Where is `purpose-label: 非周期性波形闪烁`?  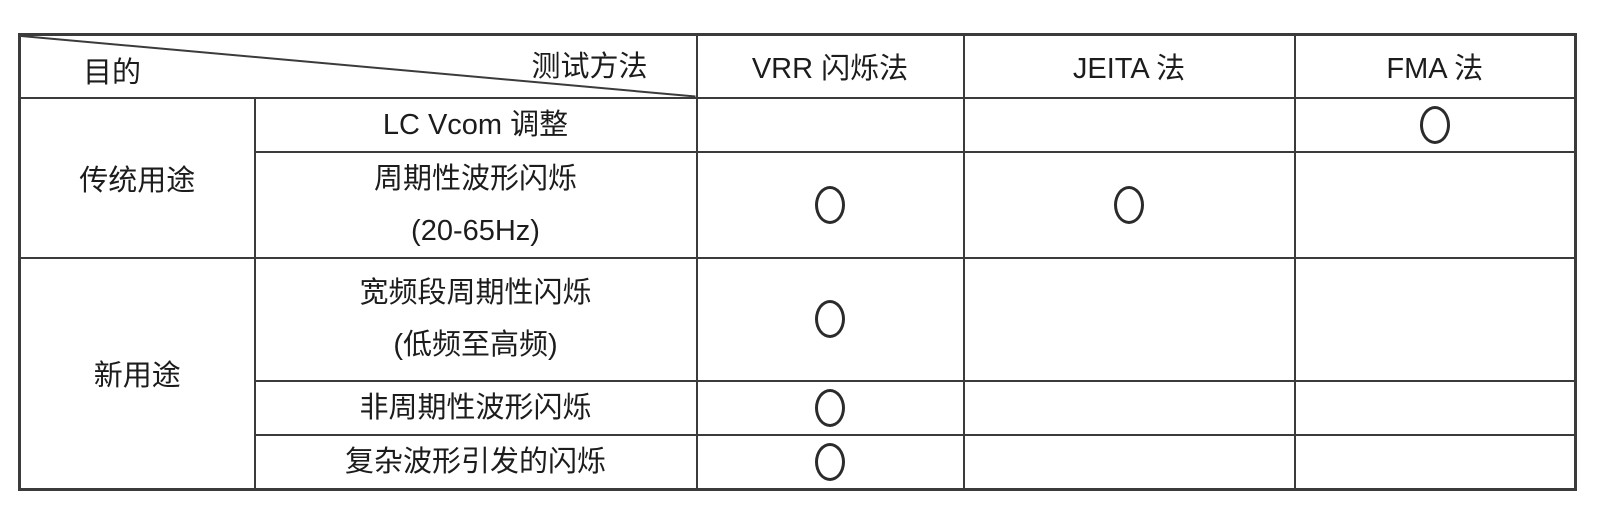
purpose-label: 非周期性波形闪烁 is located at coordinates (475, 407).